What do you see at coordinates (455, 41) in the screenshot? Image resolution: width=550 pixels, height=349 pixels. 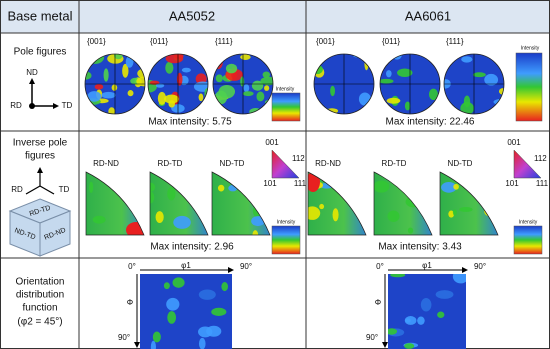 I see `plane-label: {111}` at bounding box center [455, 41].